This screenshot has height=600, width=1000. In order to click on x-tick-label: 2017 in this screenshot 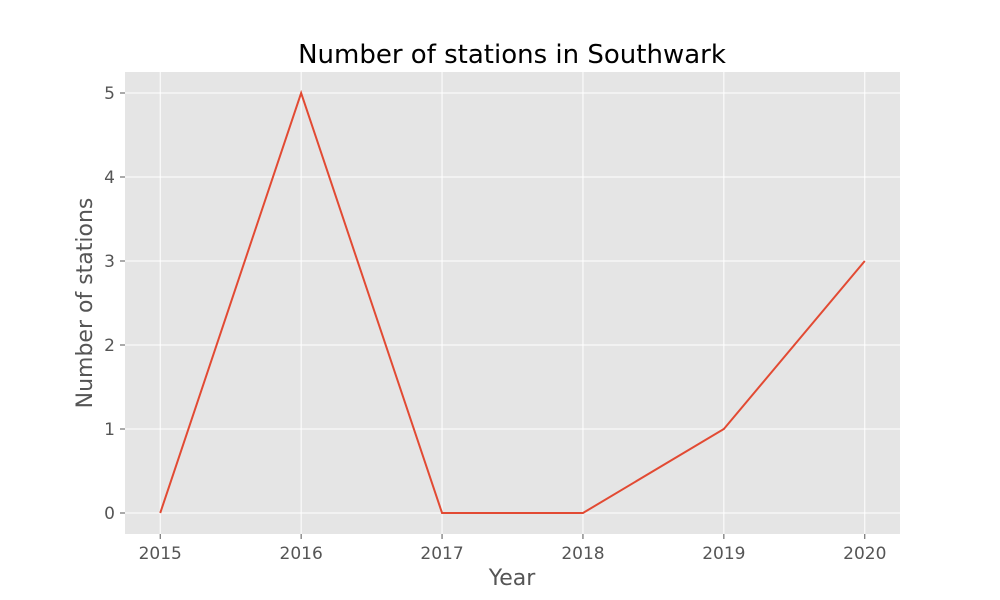, I will do `click(441, 554)`.